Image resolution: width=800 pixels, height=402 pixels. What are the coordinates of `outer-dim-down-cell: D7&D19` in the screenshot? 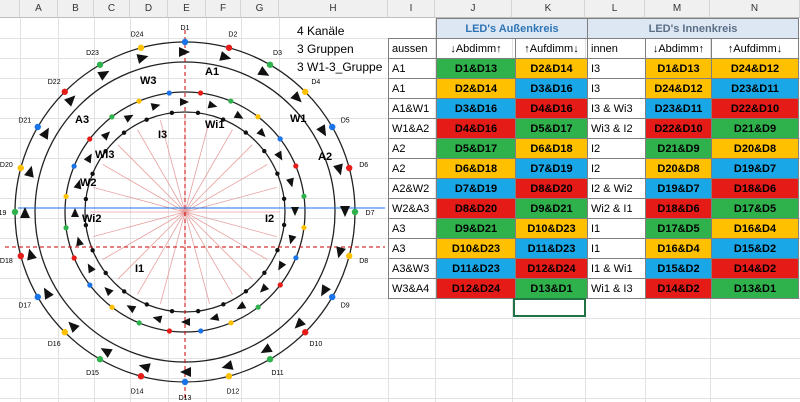 It's located at (476, 188).